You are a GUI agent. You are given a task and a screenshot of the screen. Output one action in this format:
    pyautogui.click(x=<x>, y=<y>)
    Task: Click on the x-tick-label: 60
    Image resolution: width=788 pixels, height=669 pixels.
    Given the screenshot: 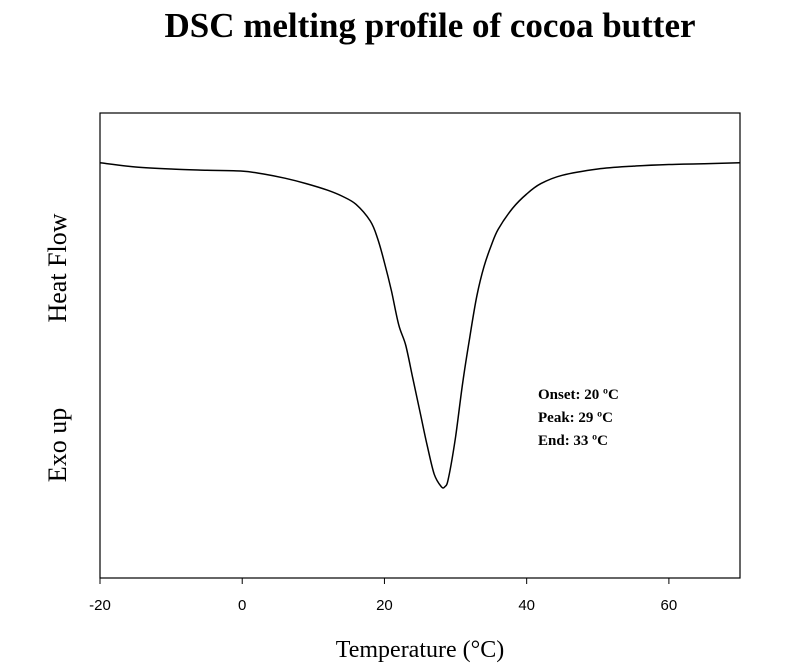 What is the action you would take?
    pyautogui.click(x=669, y=605)
    